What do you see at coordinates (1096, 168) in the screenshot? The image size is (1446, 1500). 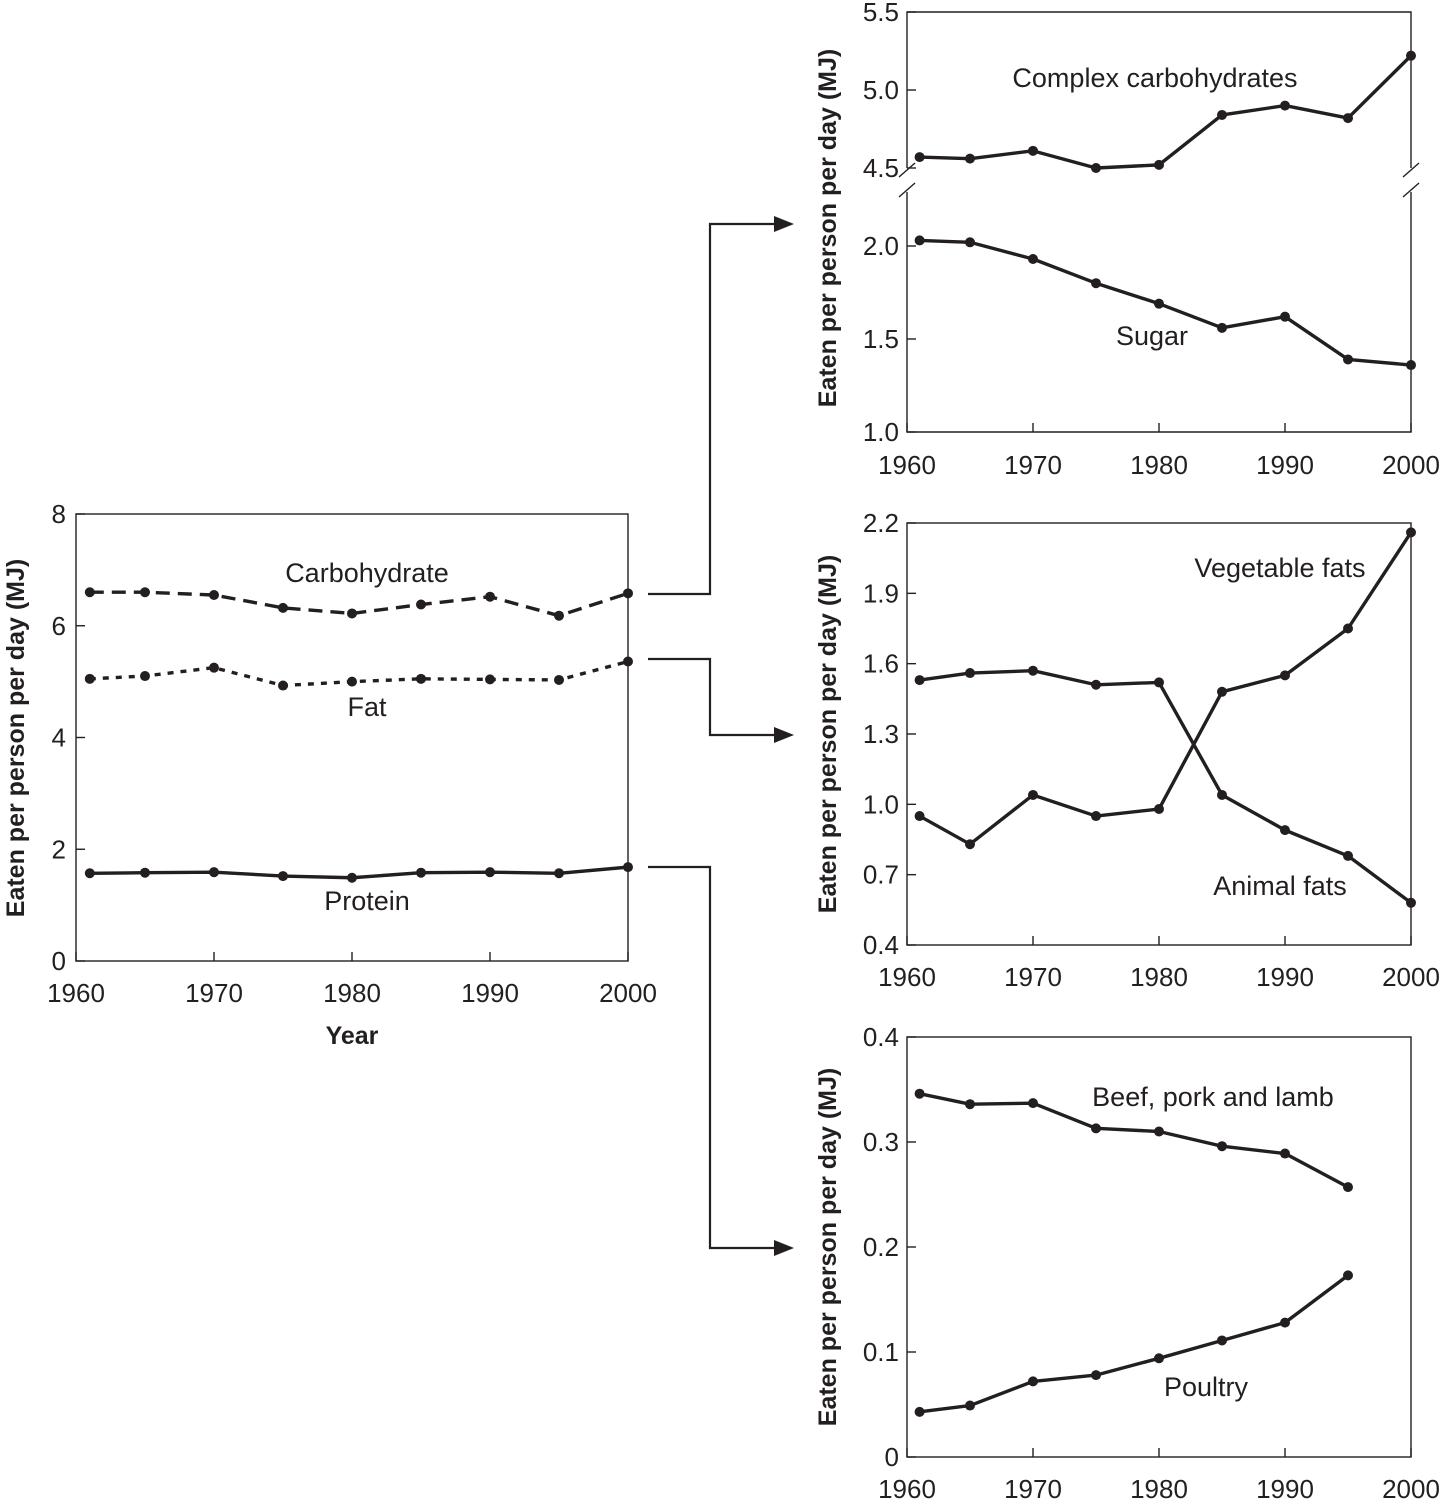 I see `data-point-complex-carbohydrates-1975` at bounding box center [1096, 168].